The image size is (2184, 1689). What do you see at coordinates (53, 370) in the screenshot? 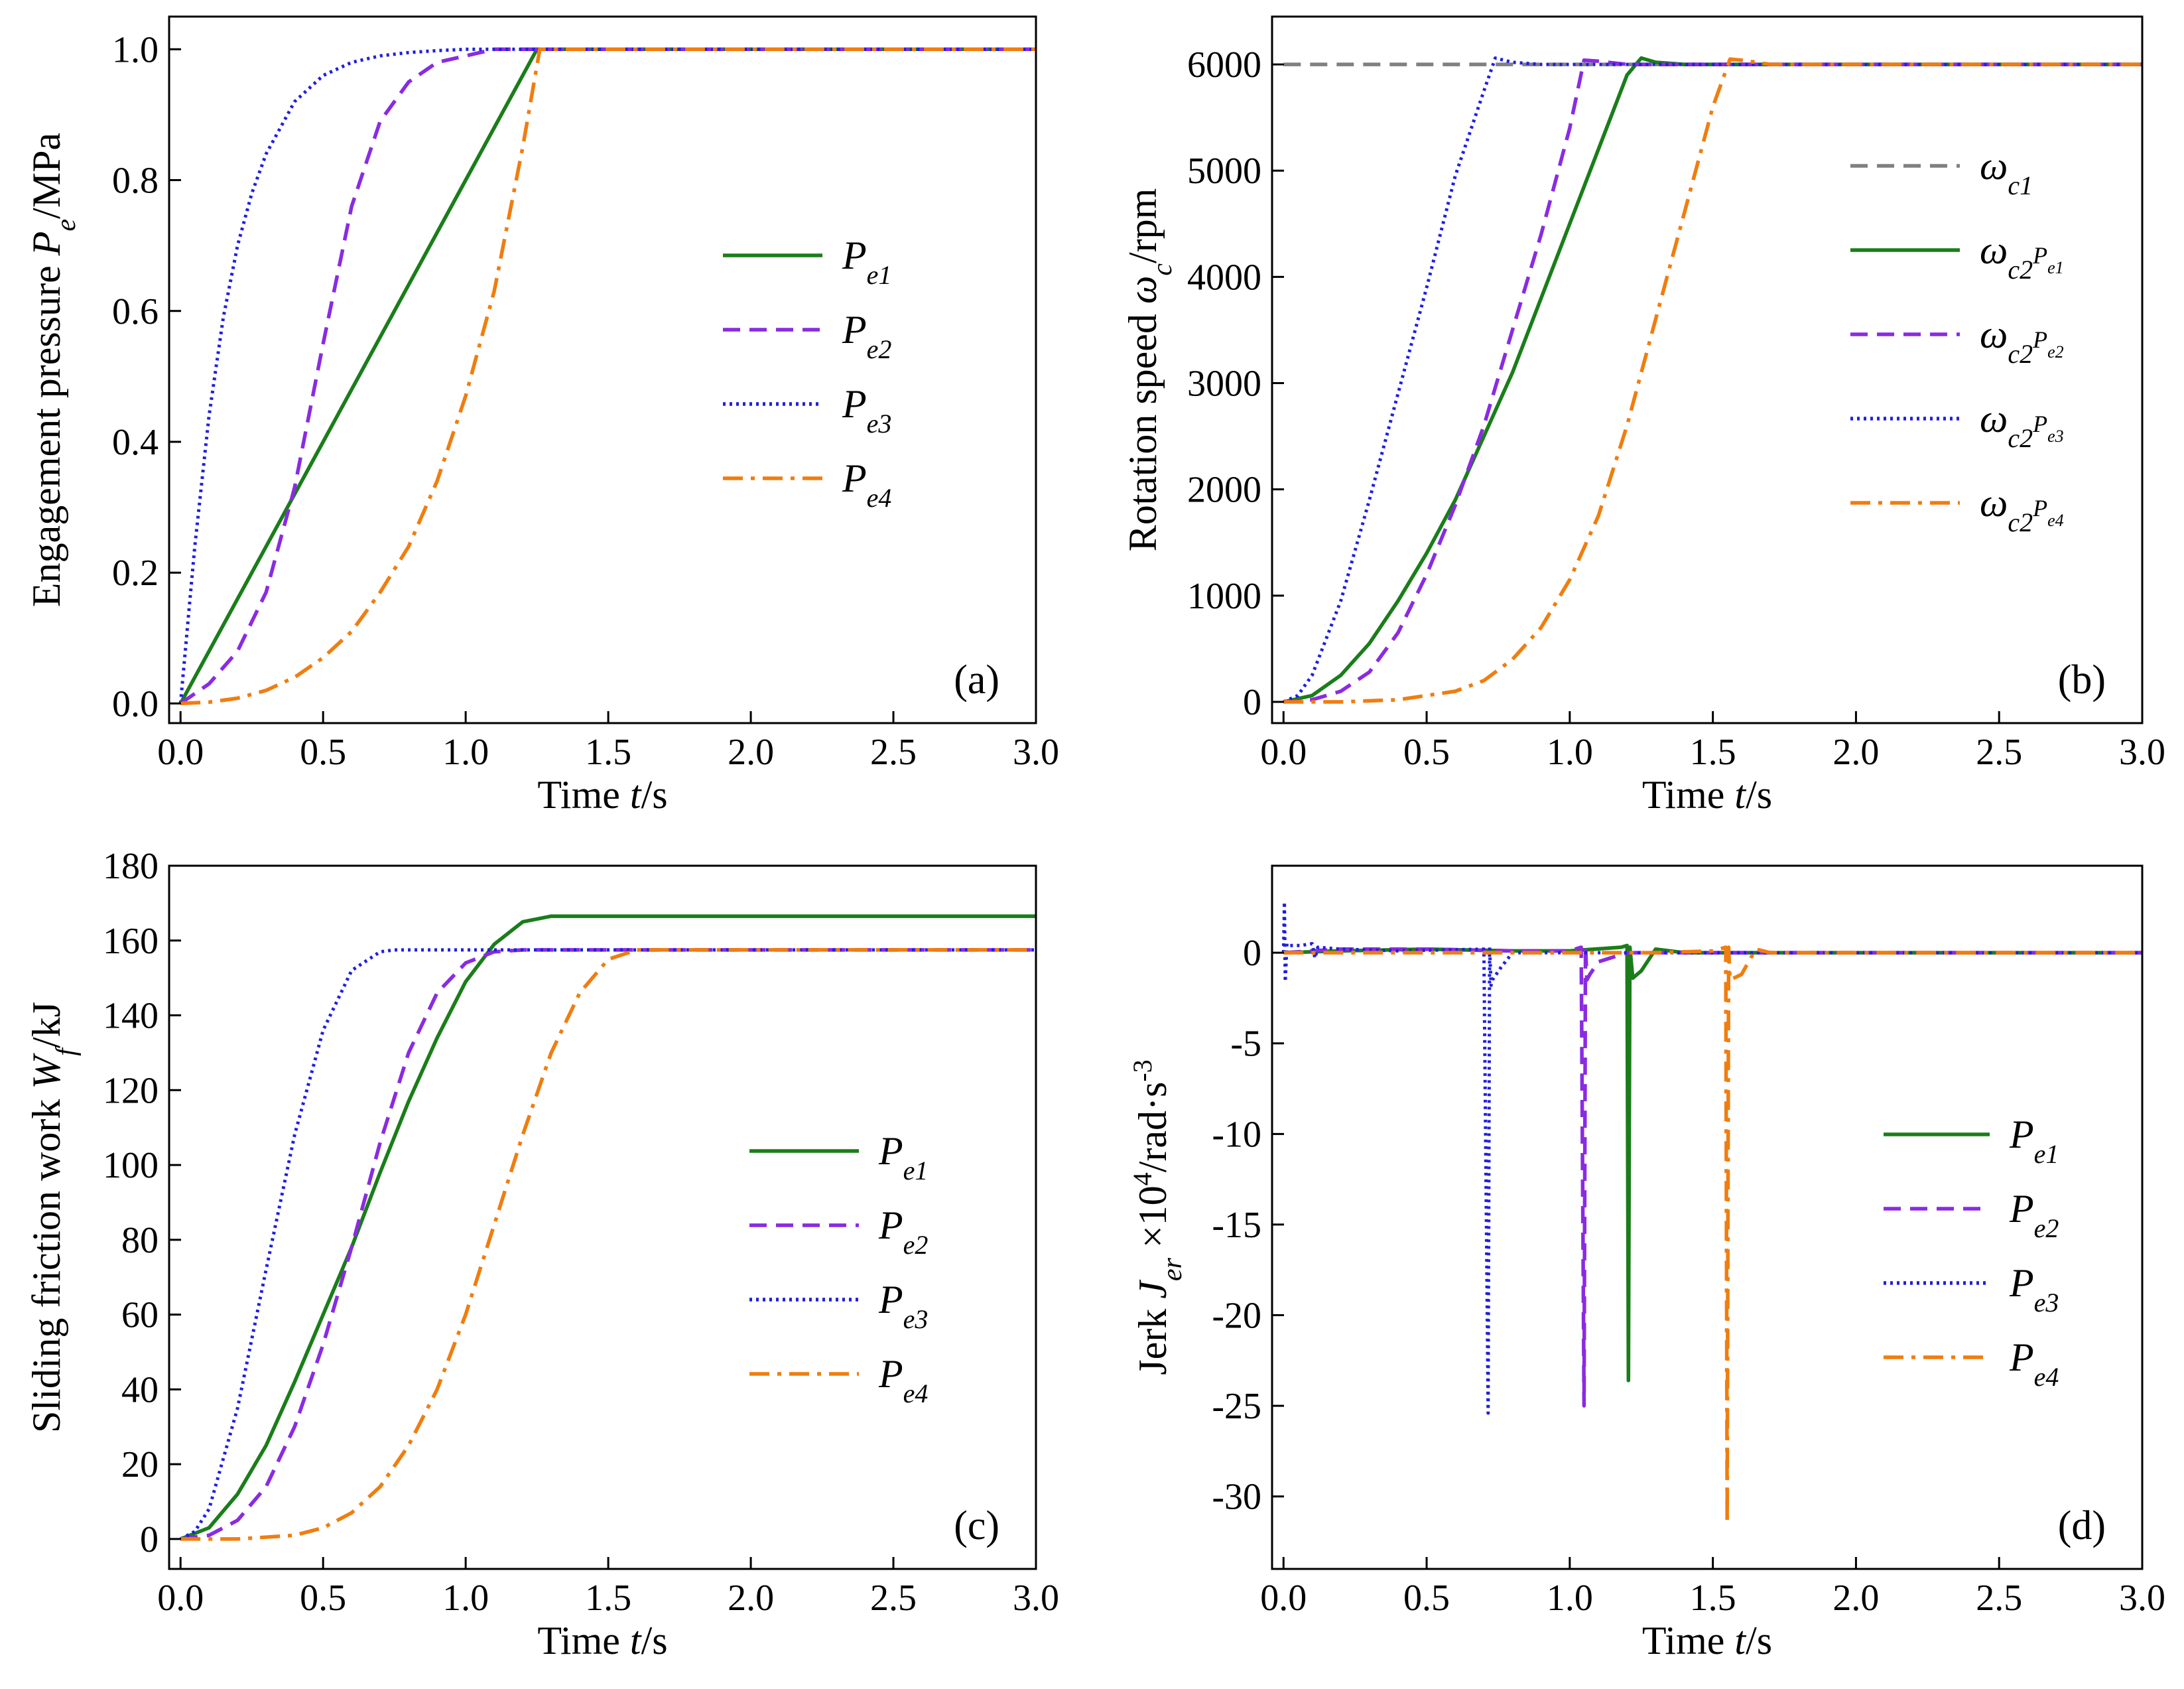
I see `y-axis-title: Engagement pressure Pe/MPa` at bounding box center [53, 370].